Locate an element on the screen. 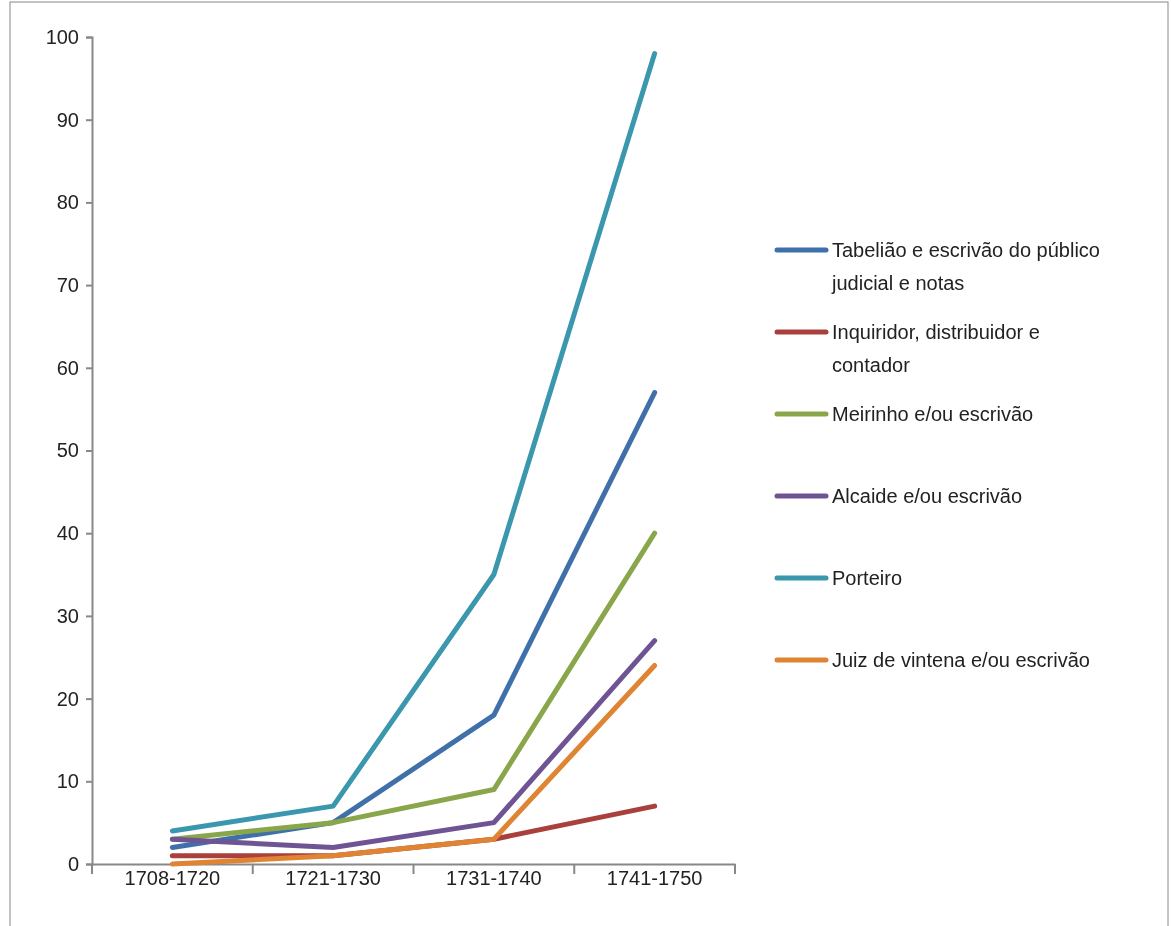 The image size is (1171, 926). legend-label: Juiz de vintena e/ou escrivão is located at coordinates (961, 660).